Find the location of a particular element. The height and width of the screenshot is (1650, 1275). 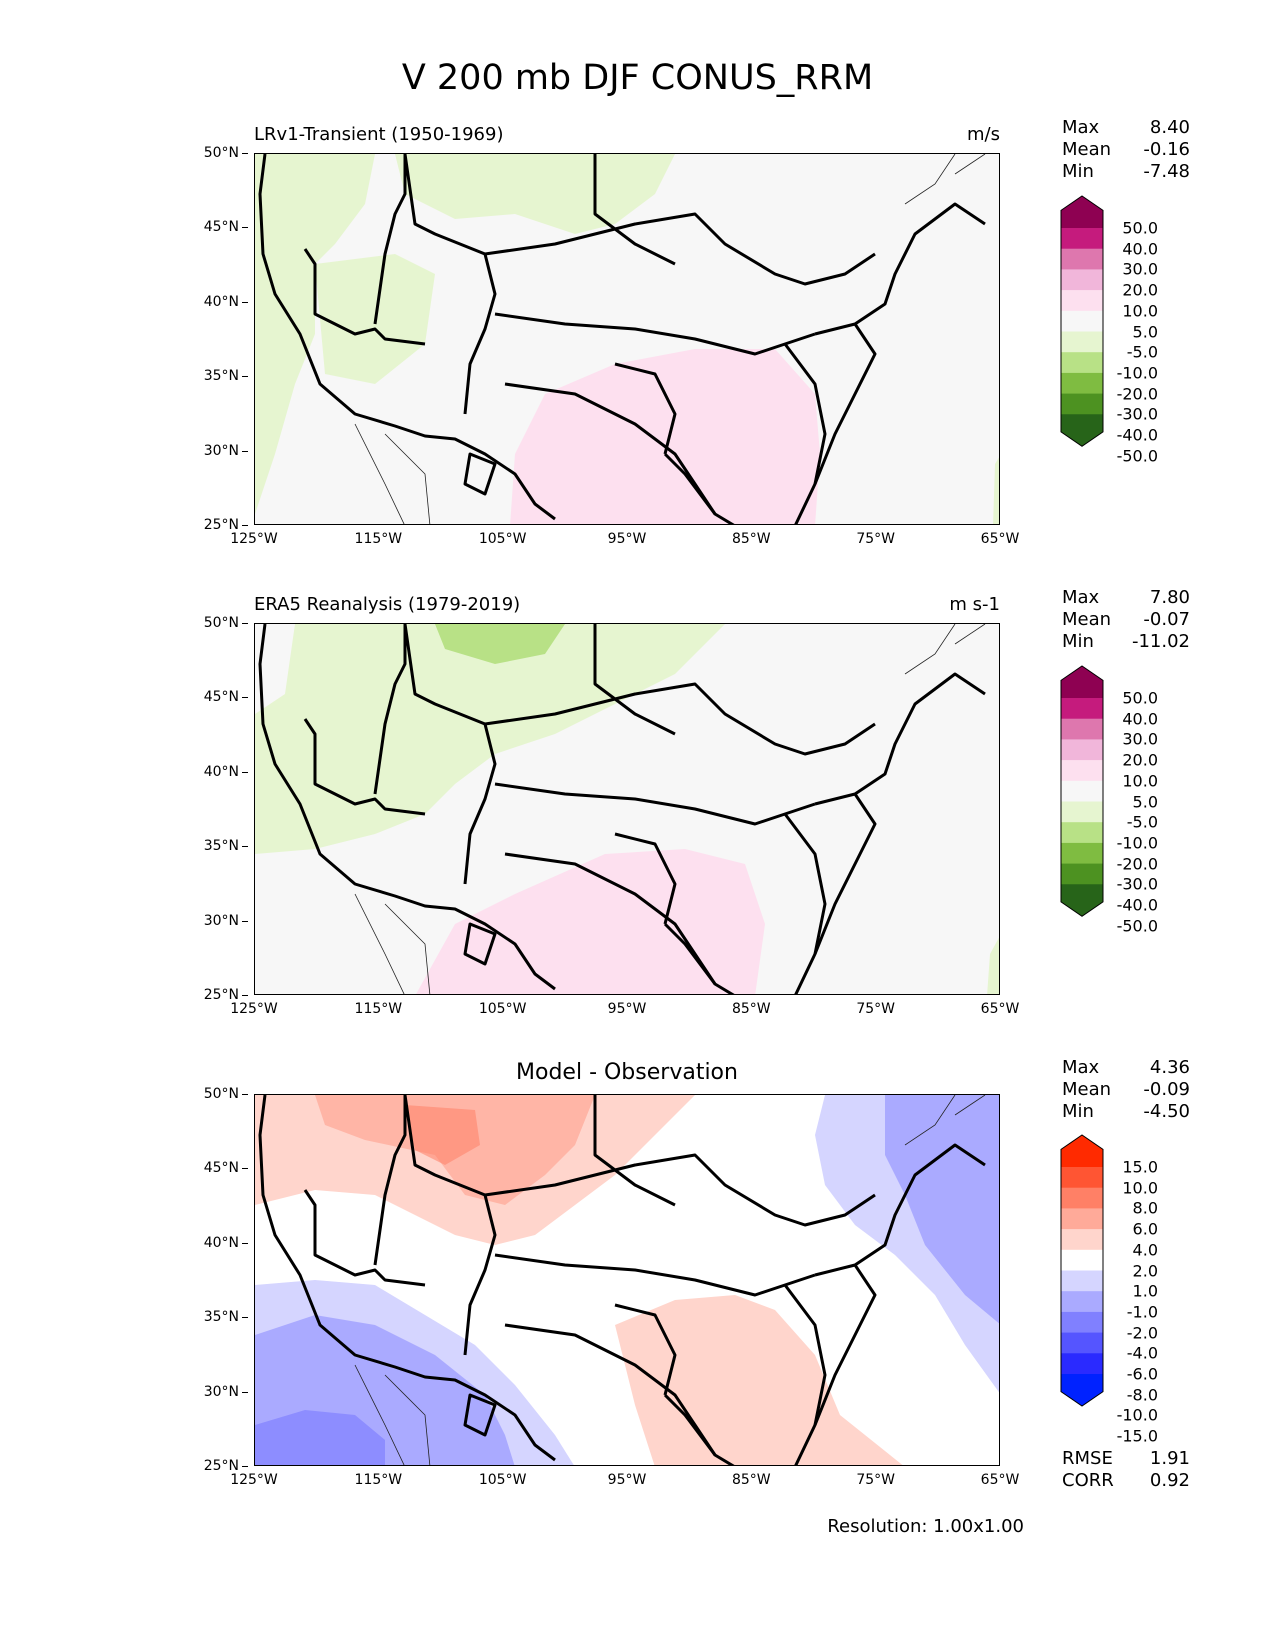

panel3-min: -4.50 is located at coordinates (1166, 1111).